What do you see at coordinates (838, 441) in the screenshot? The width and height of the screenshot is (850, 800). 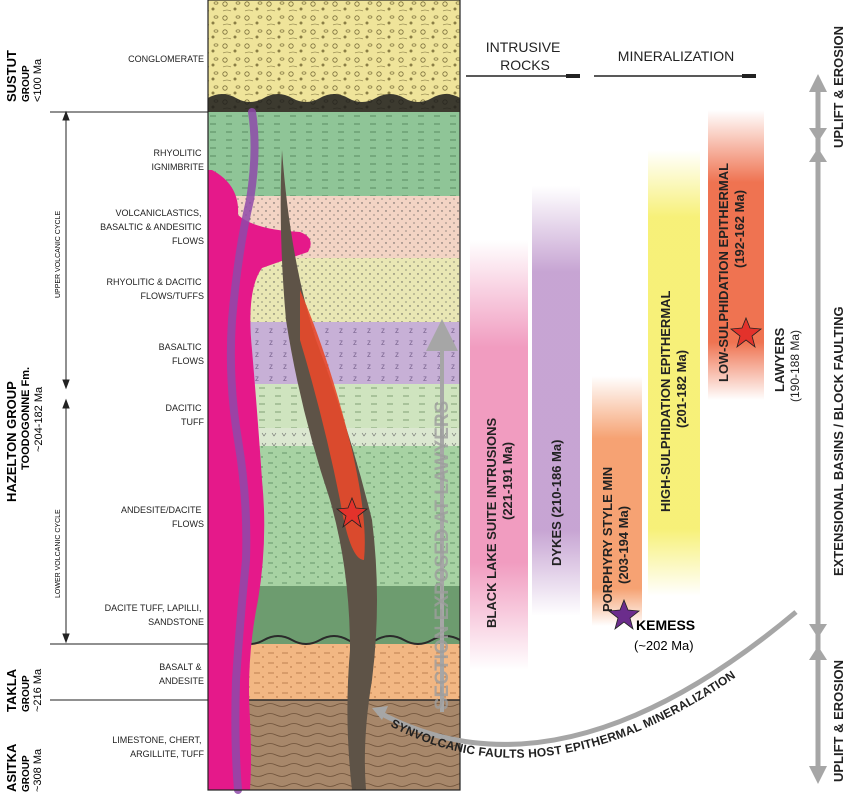 I see `tectonic-extension: EXTENSIONAL BASINS / BLOCK FAULTING` at bounding box center [838, 441].